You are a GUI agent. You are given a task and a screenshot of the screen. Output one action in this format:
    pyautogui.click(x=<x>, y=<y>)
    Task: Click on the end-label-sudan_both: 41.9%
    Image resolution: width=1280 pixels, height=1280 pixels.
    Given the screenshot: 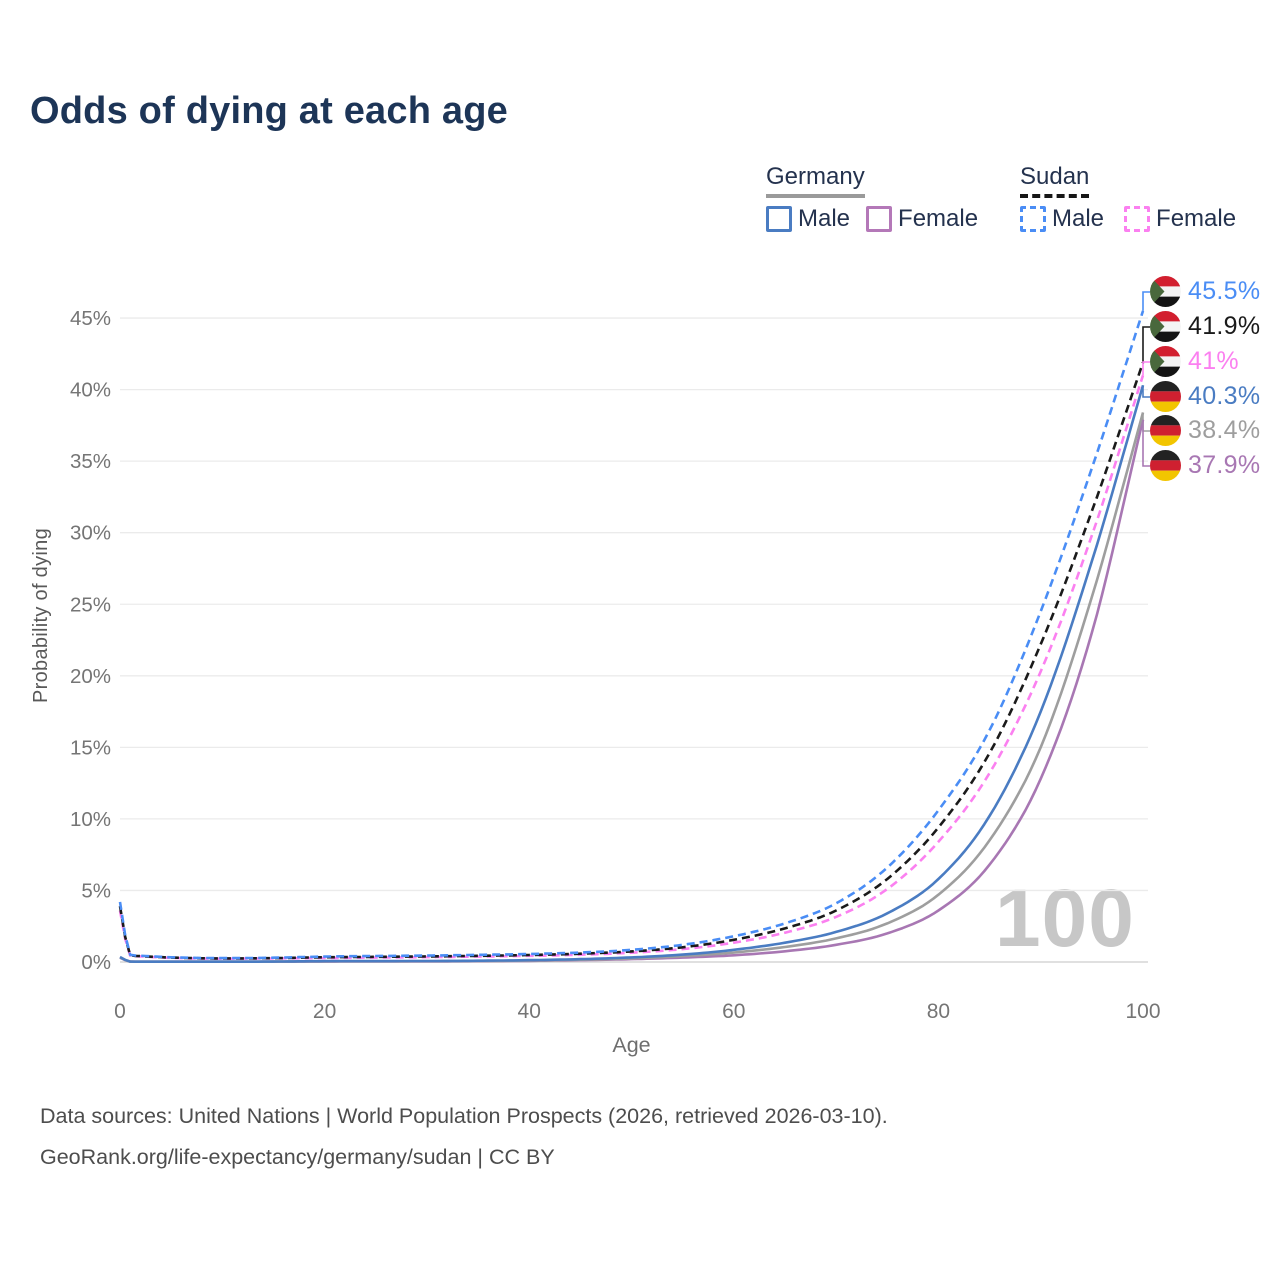 What is the action you would take?
    pyautogui.click(x=1205, y=326)
    